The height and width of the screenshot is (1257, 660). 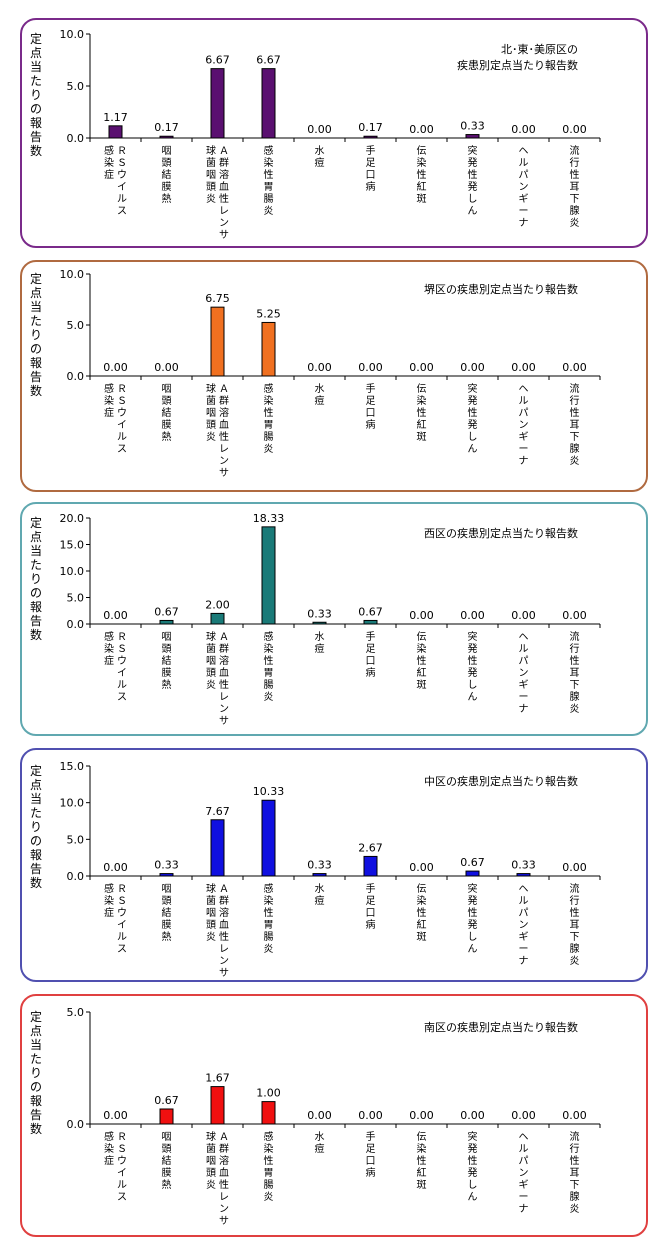 What do you see at coordinates (269, 518) in the screenshot?
I see `bar-value-label: 18.33` at bounding box center [269, 518].